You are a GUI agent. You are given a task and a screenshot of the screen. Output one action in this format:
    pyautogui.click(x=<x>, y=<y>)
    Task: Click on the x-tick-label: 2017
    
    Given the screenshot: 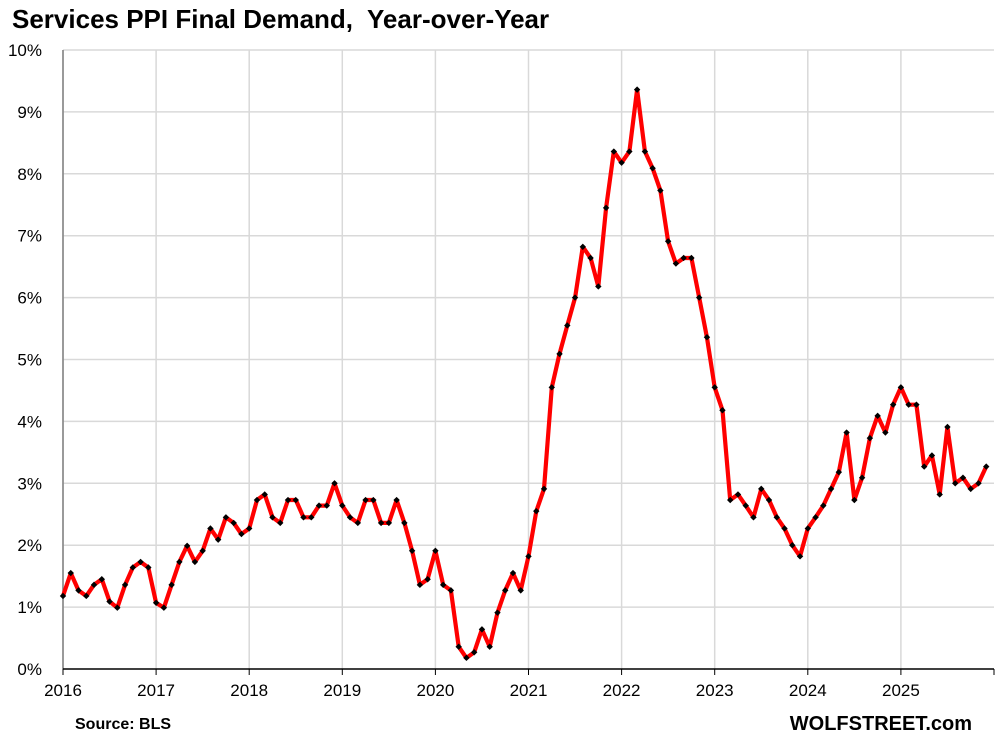 What is the action you would take?
    pyautogui.click(x=156, y=690)
    